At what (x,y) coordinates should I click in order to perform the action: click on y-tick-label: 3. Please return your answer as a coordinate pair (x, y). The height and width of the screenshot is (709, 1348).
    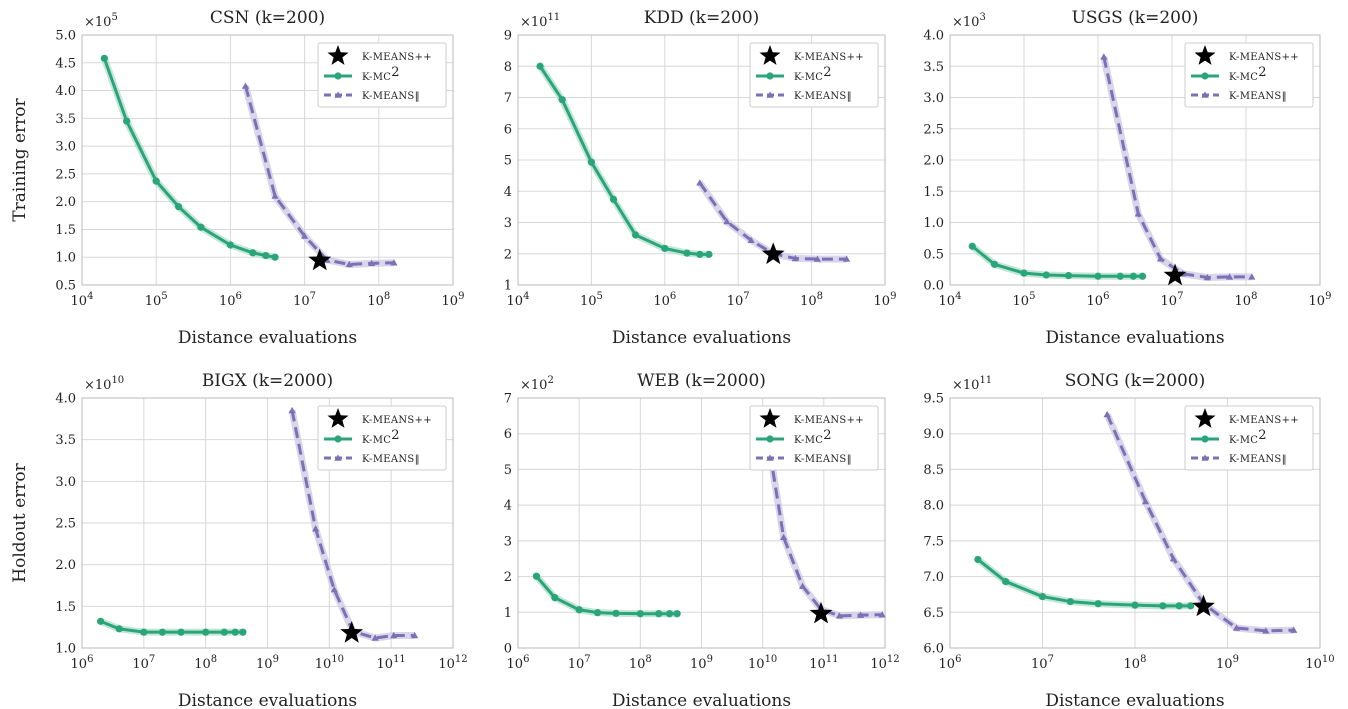
    Looking at the image, I should click on (508, 223).